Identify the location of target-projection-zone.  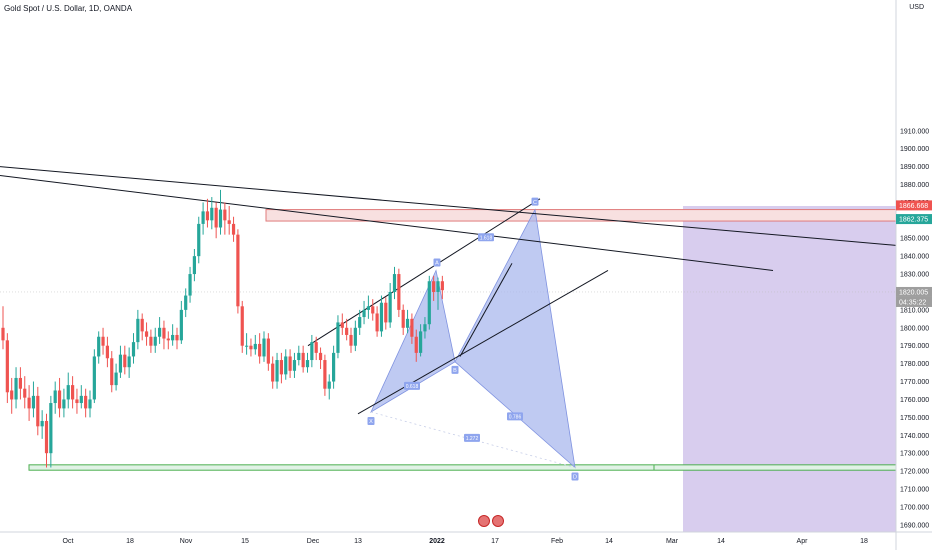
(789, 368).